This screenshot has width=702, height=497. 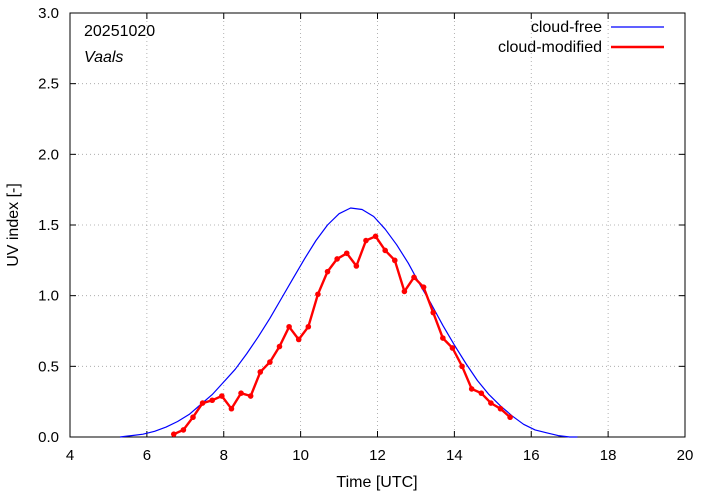 What do you see at coordinates (550, 47) in the screenshot?
I see `legend-label-cloud-modified: cloud-modified` at bounding box center [550, 47].